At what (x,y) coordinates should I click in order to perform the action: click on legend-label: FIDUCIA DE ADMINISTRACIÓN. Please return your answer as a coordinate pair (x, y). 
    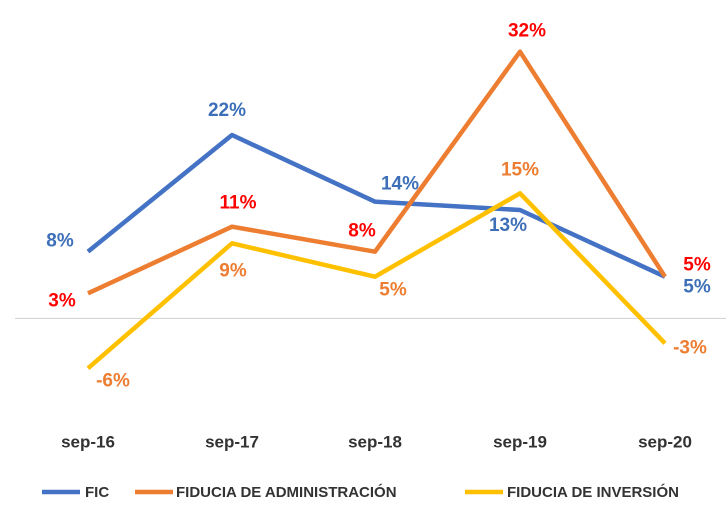
    Looking at the image, I should click on (286, 492).